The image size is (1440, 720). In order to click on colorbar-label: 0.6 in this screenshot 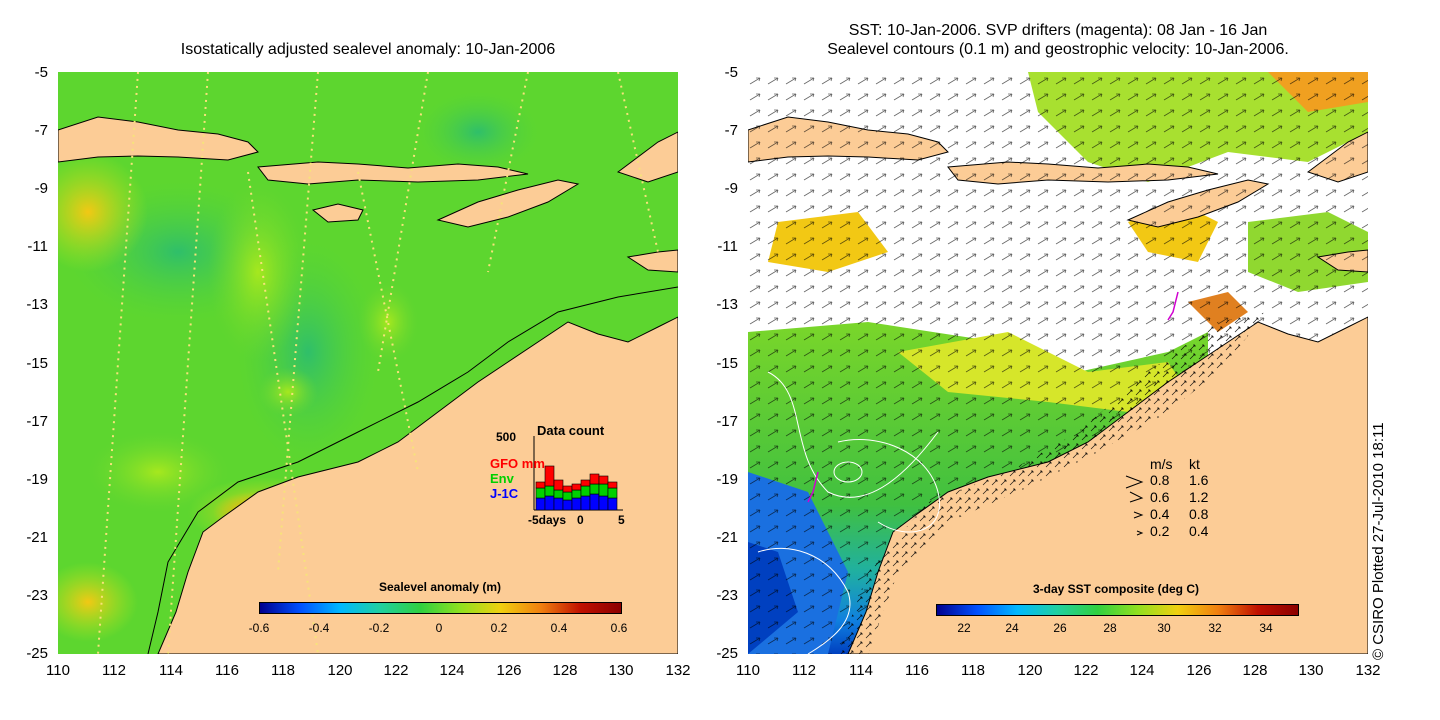, I will do `click(619, 628)`.